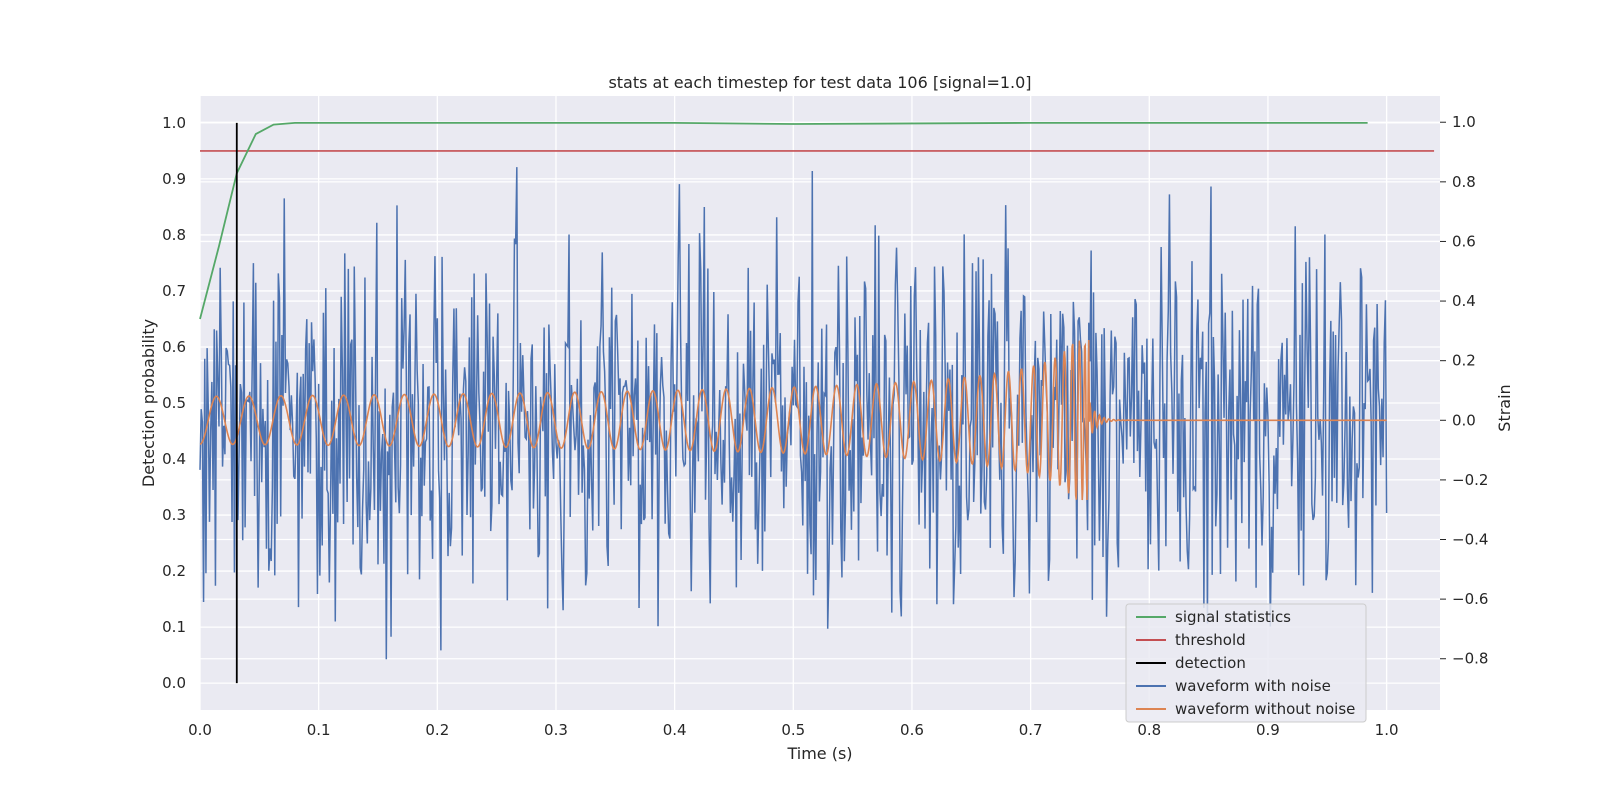 This screenshot has width=1600, height=804. Describe the element at coordinates (148, 403) in the screenshot. I see `y-axis-label: Detection probability` at that location.